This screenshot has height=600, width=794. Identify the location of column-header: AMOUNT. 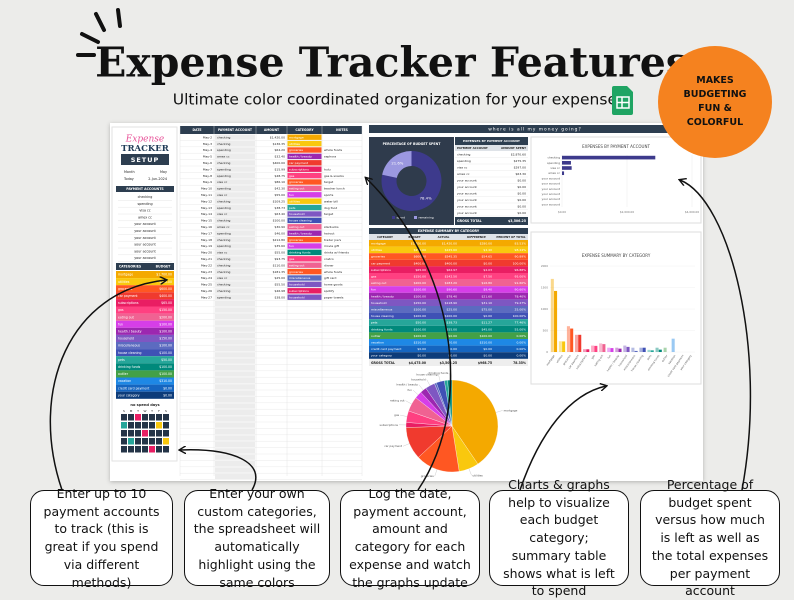
(272, 130).